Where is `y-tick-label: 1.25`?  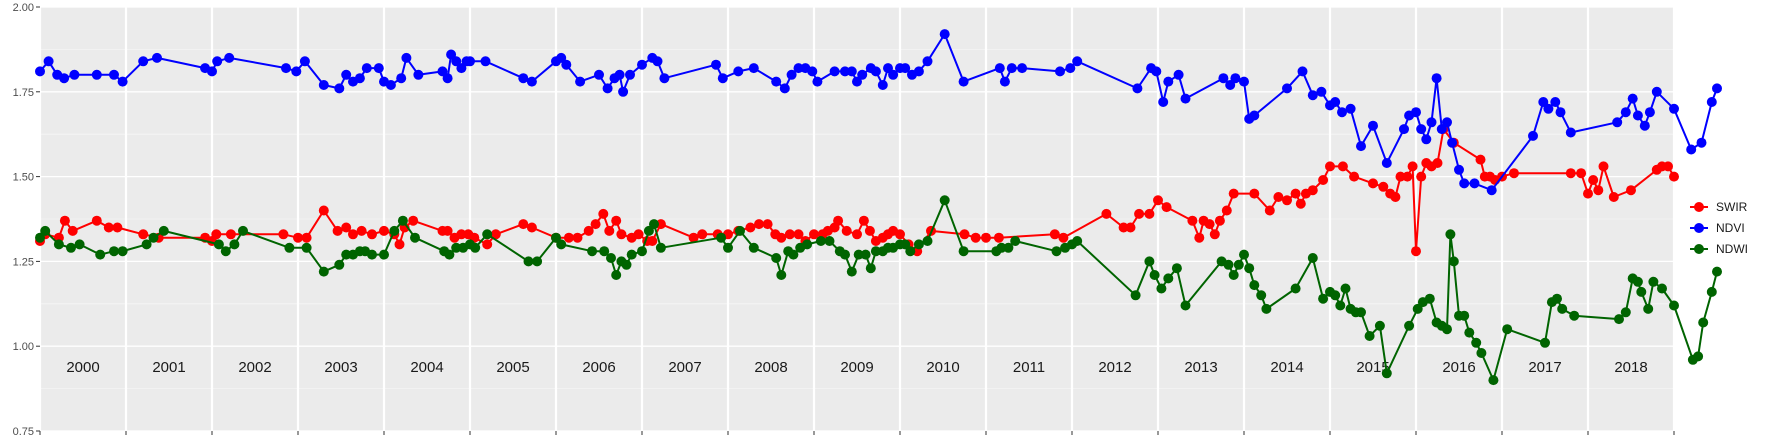 y-tick-label: 1.25 is located at coordinates (23, 262).